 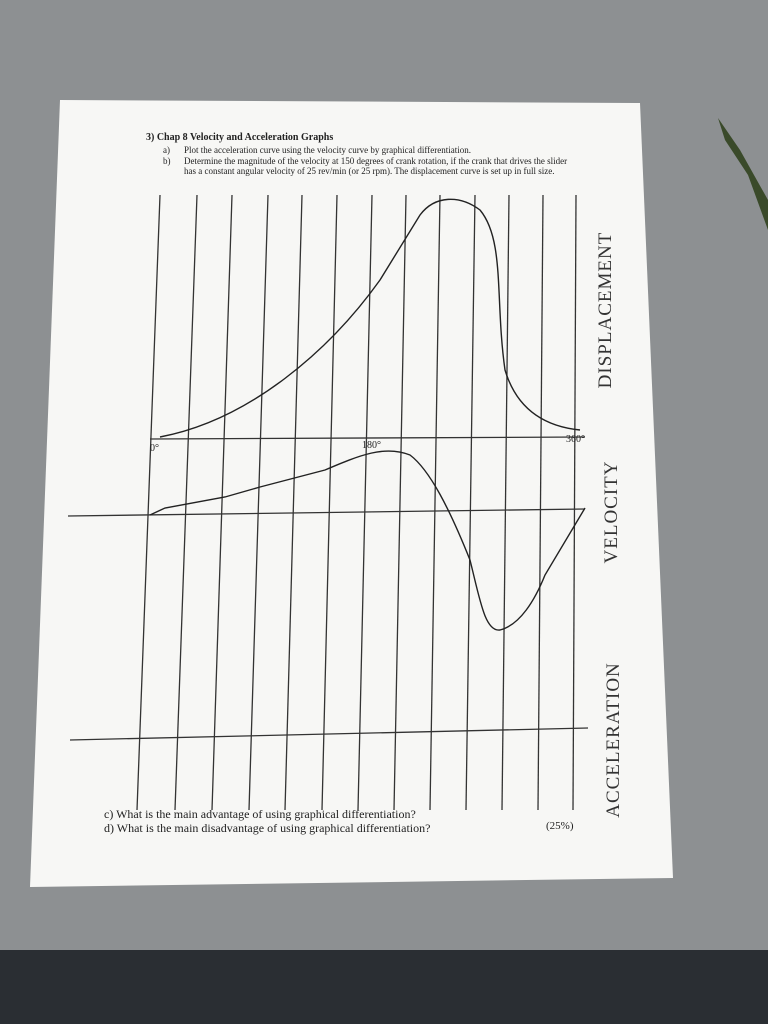 What do you see at coordinates (611, 512) in the screenshot?
I see `graph-label: VELOCITY` at bounding box center [611, 512].